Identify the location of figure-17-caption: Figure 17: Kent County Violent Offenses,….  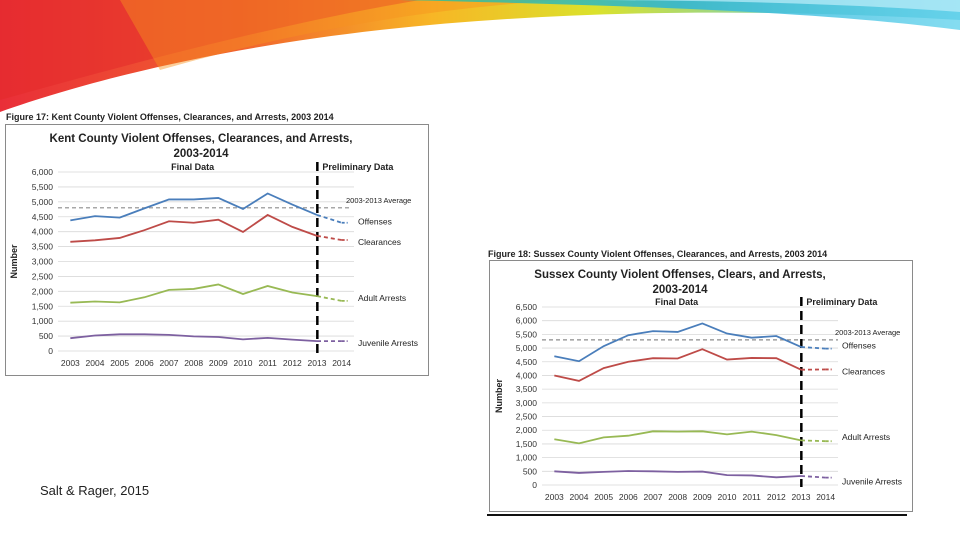
(170, 117).